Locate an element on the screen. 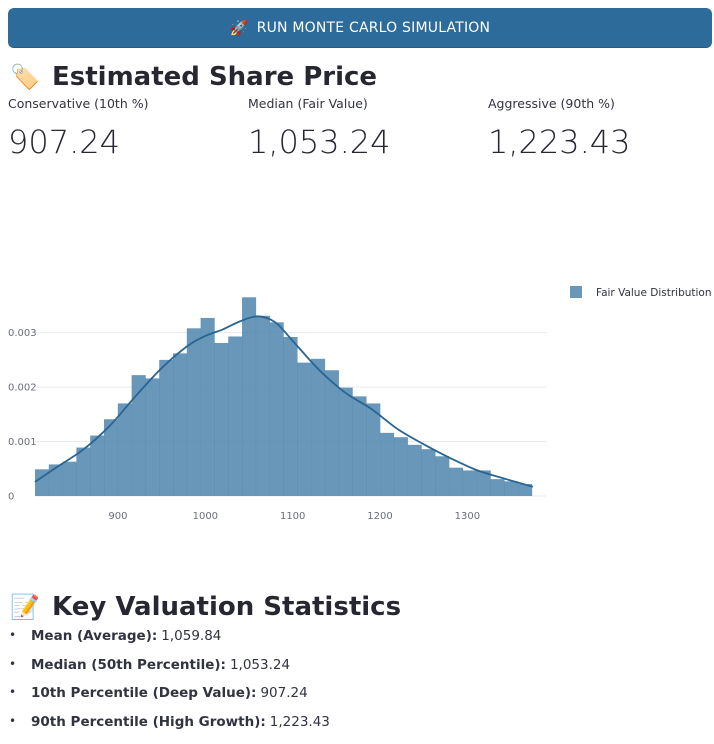  metric-label: Aggressive (90th %) is located at coordinates (551, 103).